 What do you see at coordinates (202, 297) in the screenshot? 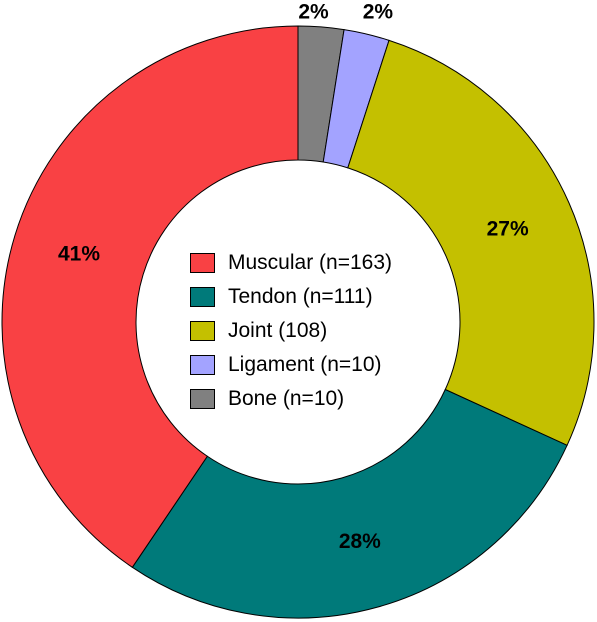
I see `legend-swatch-tendon` at bounding box center [202, 297].